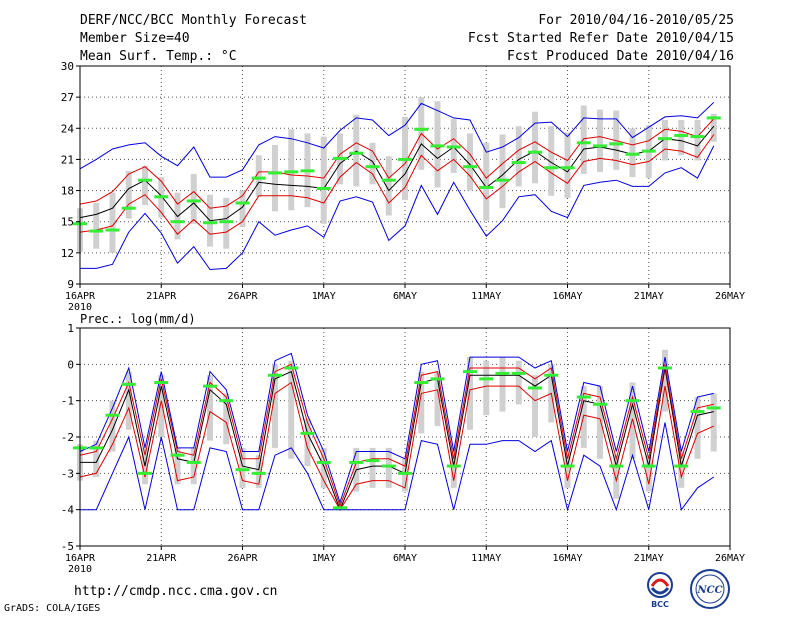  I want to click on bcc-logo-label: BCC, so click(660, 604).